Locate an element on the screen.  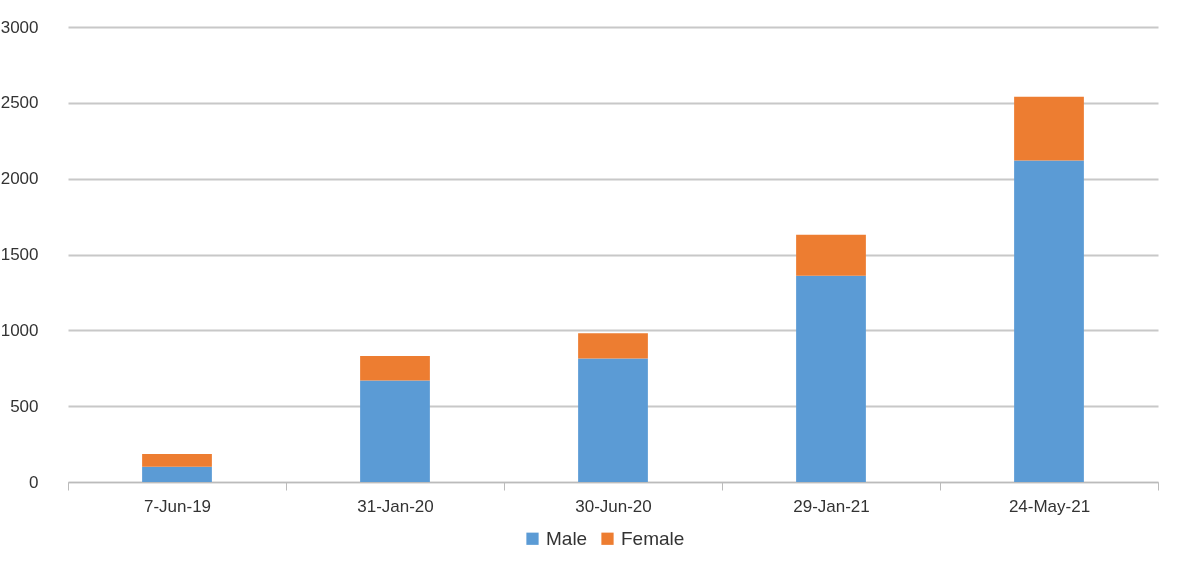
y-tick-label: 1500 is located at coordinates (19, 254).